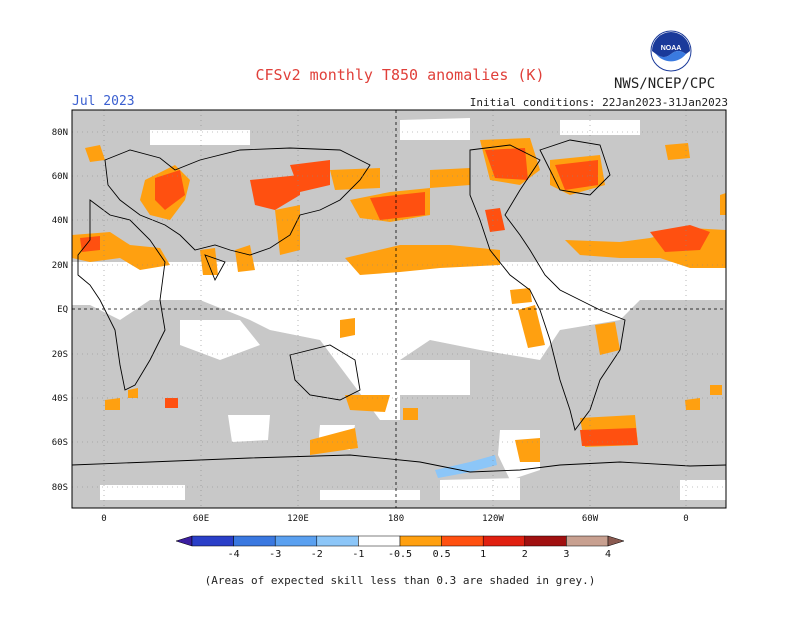 The width and height of the screenshot is (800, 618). What do you see at coordinates (400, 547) in the screenshot?
I see `colorbar: -4 -3 -2 -1 -0.5 0.5 1 2 3 4` at bounding box center [400, 547].